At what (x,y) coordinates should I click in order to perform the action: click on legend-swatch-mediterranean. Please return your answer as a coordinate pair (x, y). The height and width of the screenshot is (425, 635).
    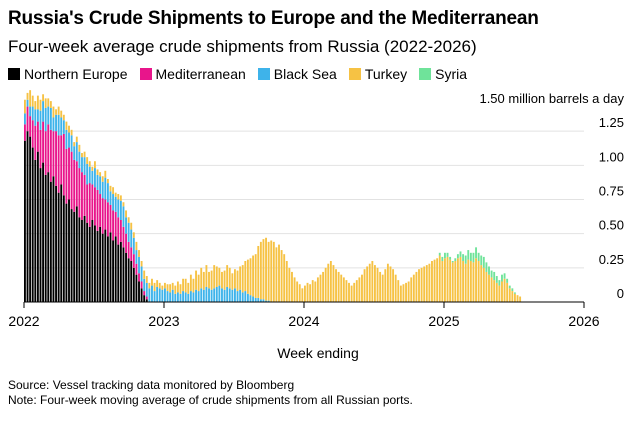
    Looking at the image, I should click on (145, 74).